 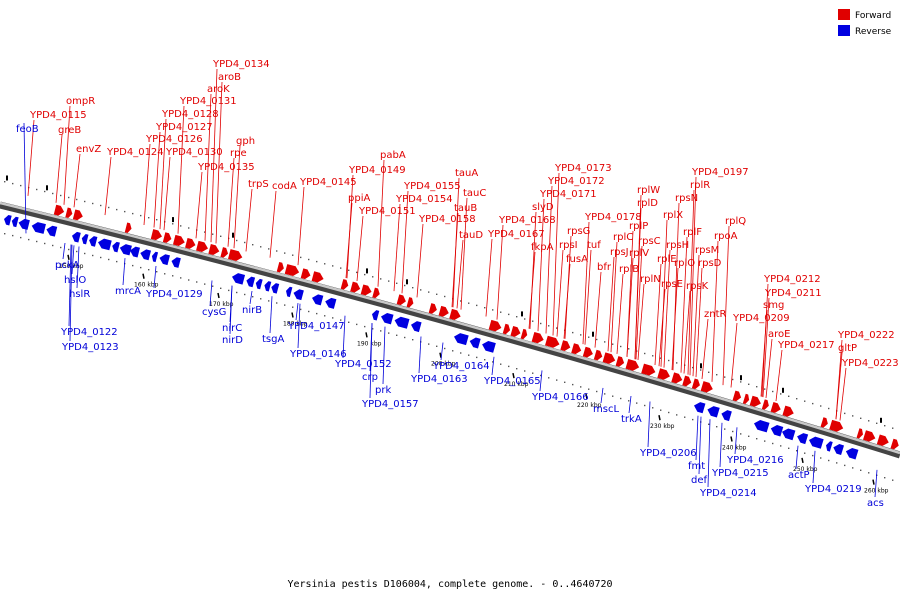 What do you see at coordinates (543, 207) in the screenshot?
I see `forward-gene-label: slyD` at bounding box center [543, 207].